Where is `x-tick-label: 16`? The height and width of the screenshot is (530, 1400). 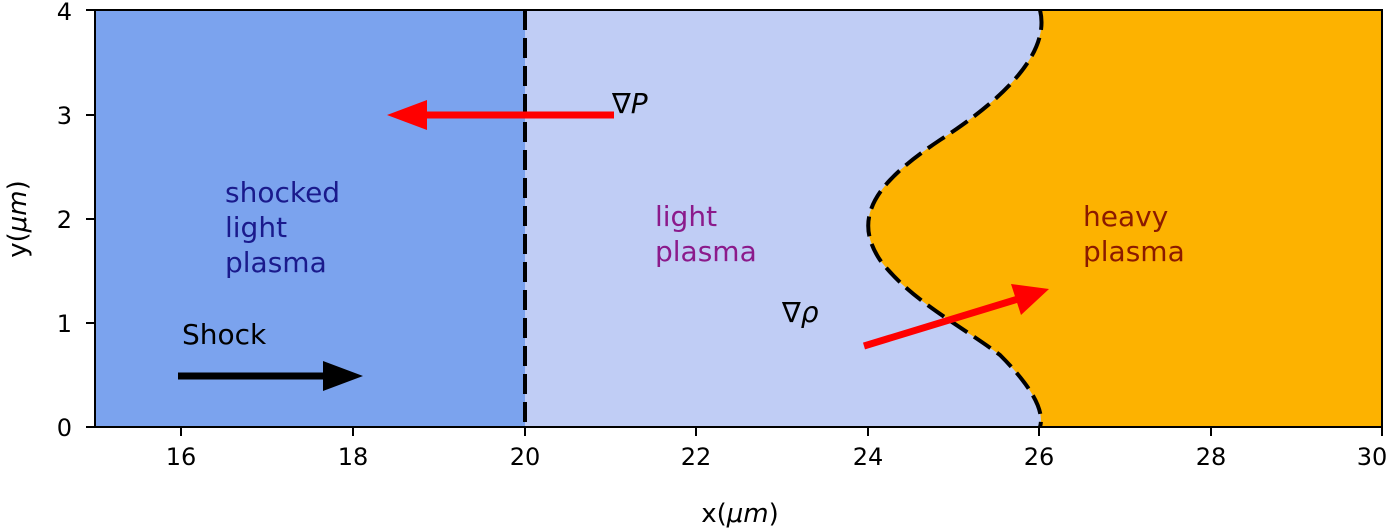
x-tick-label: 16 is located at coordinates (181, 457).